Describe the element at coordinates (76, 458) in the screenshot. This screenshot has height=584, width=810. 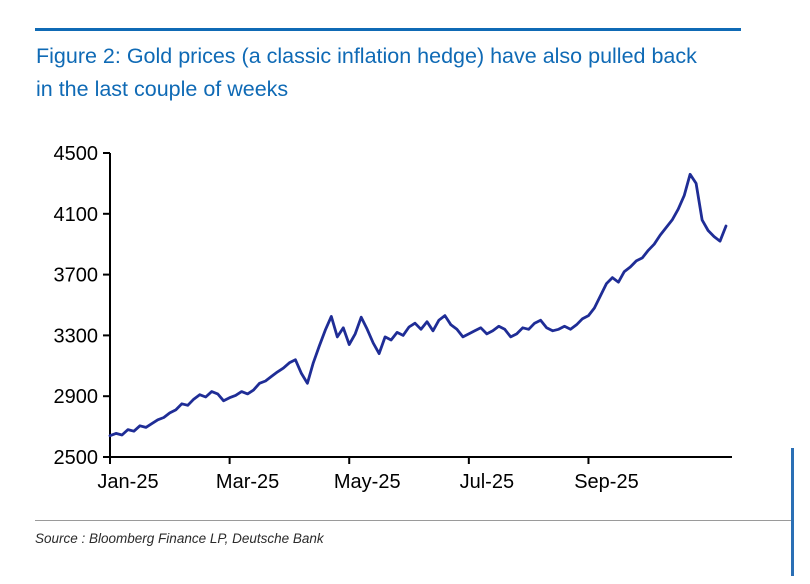
I see `y-tick-label: 2500` at that location.